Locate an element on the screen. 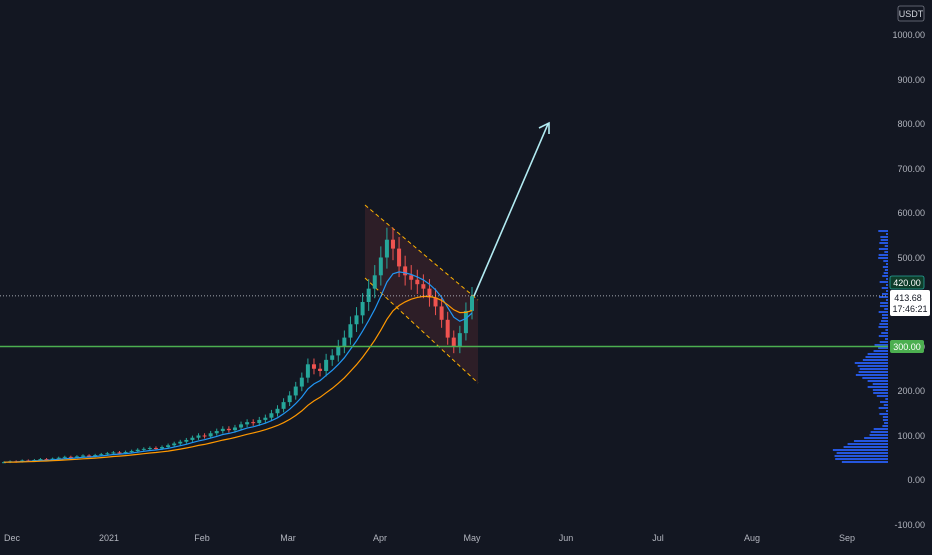 Image resolution: width=932 pixels, height=555 pixels. price-tick-label: 200.00 is located at coordinates (911, 391).